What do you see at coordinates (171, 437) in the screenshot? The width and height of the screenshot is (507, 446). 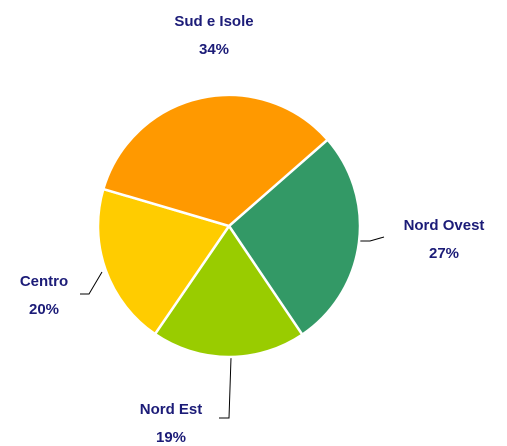 I see `slice-value-label: 19%` at bounding box center [171, 437].